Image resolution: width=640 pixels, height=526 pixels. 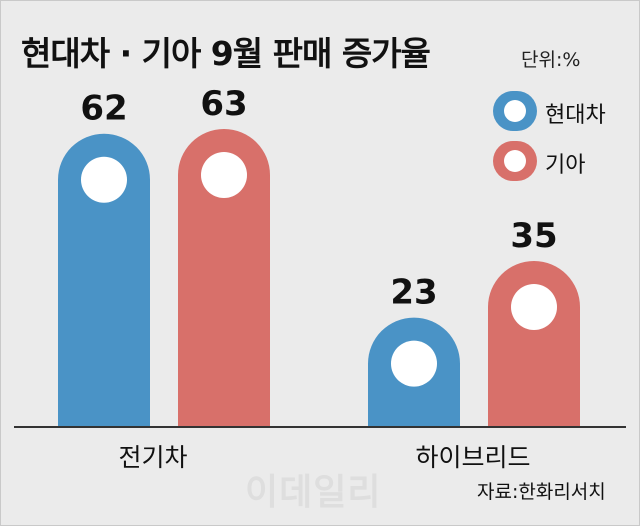 I want to click on bar-hyundai-ev, so click(x=104, y=279).